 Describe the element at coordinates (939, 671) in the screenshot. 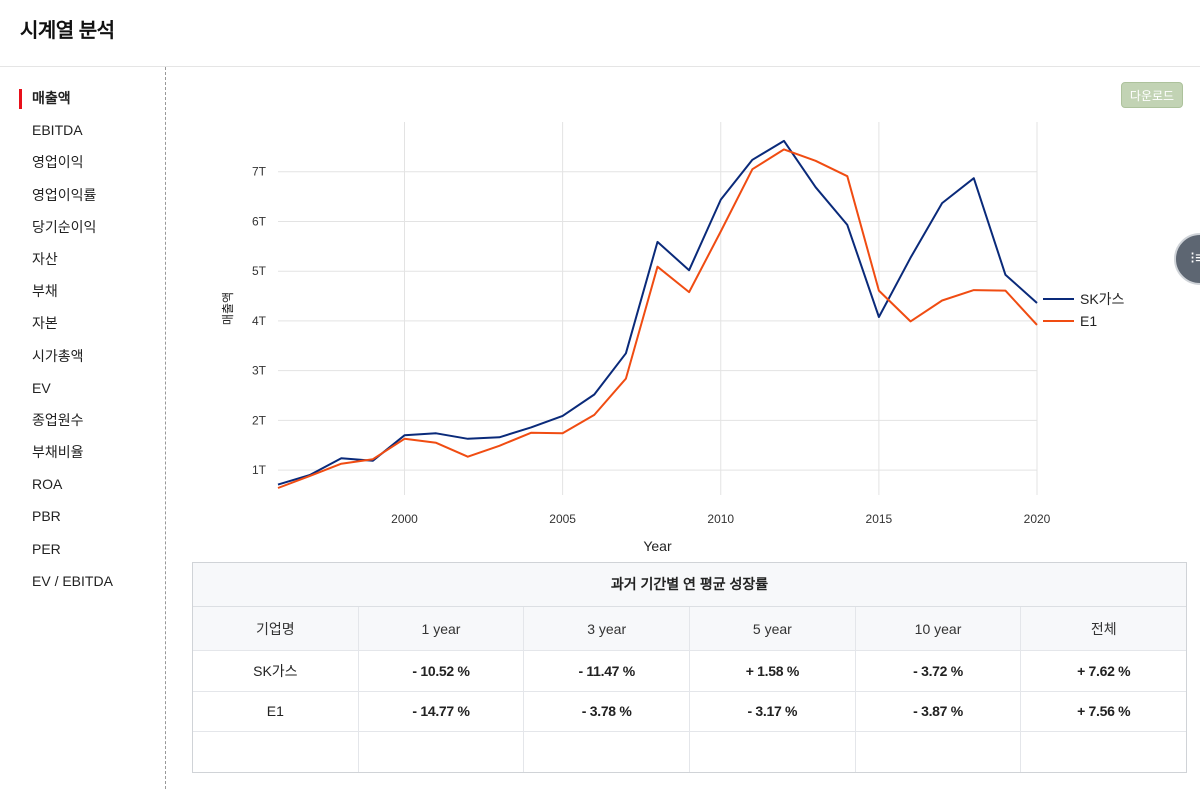

I see `growth-value-cell: - 3.72 %` at that location.